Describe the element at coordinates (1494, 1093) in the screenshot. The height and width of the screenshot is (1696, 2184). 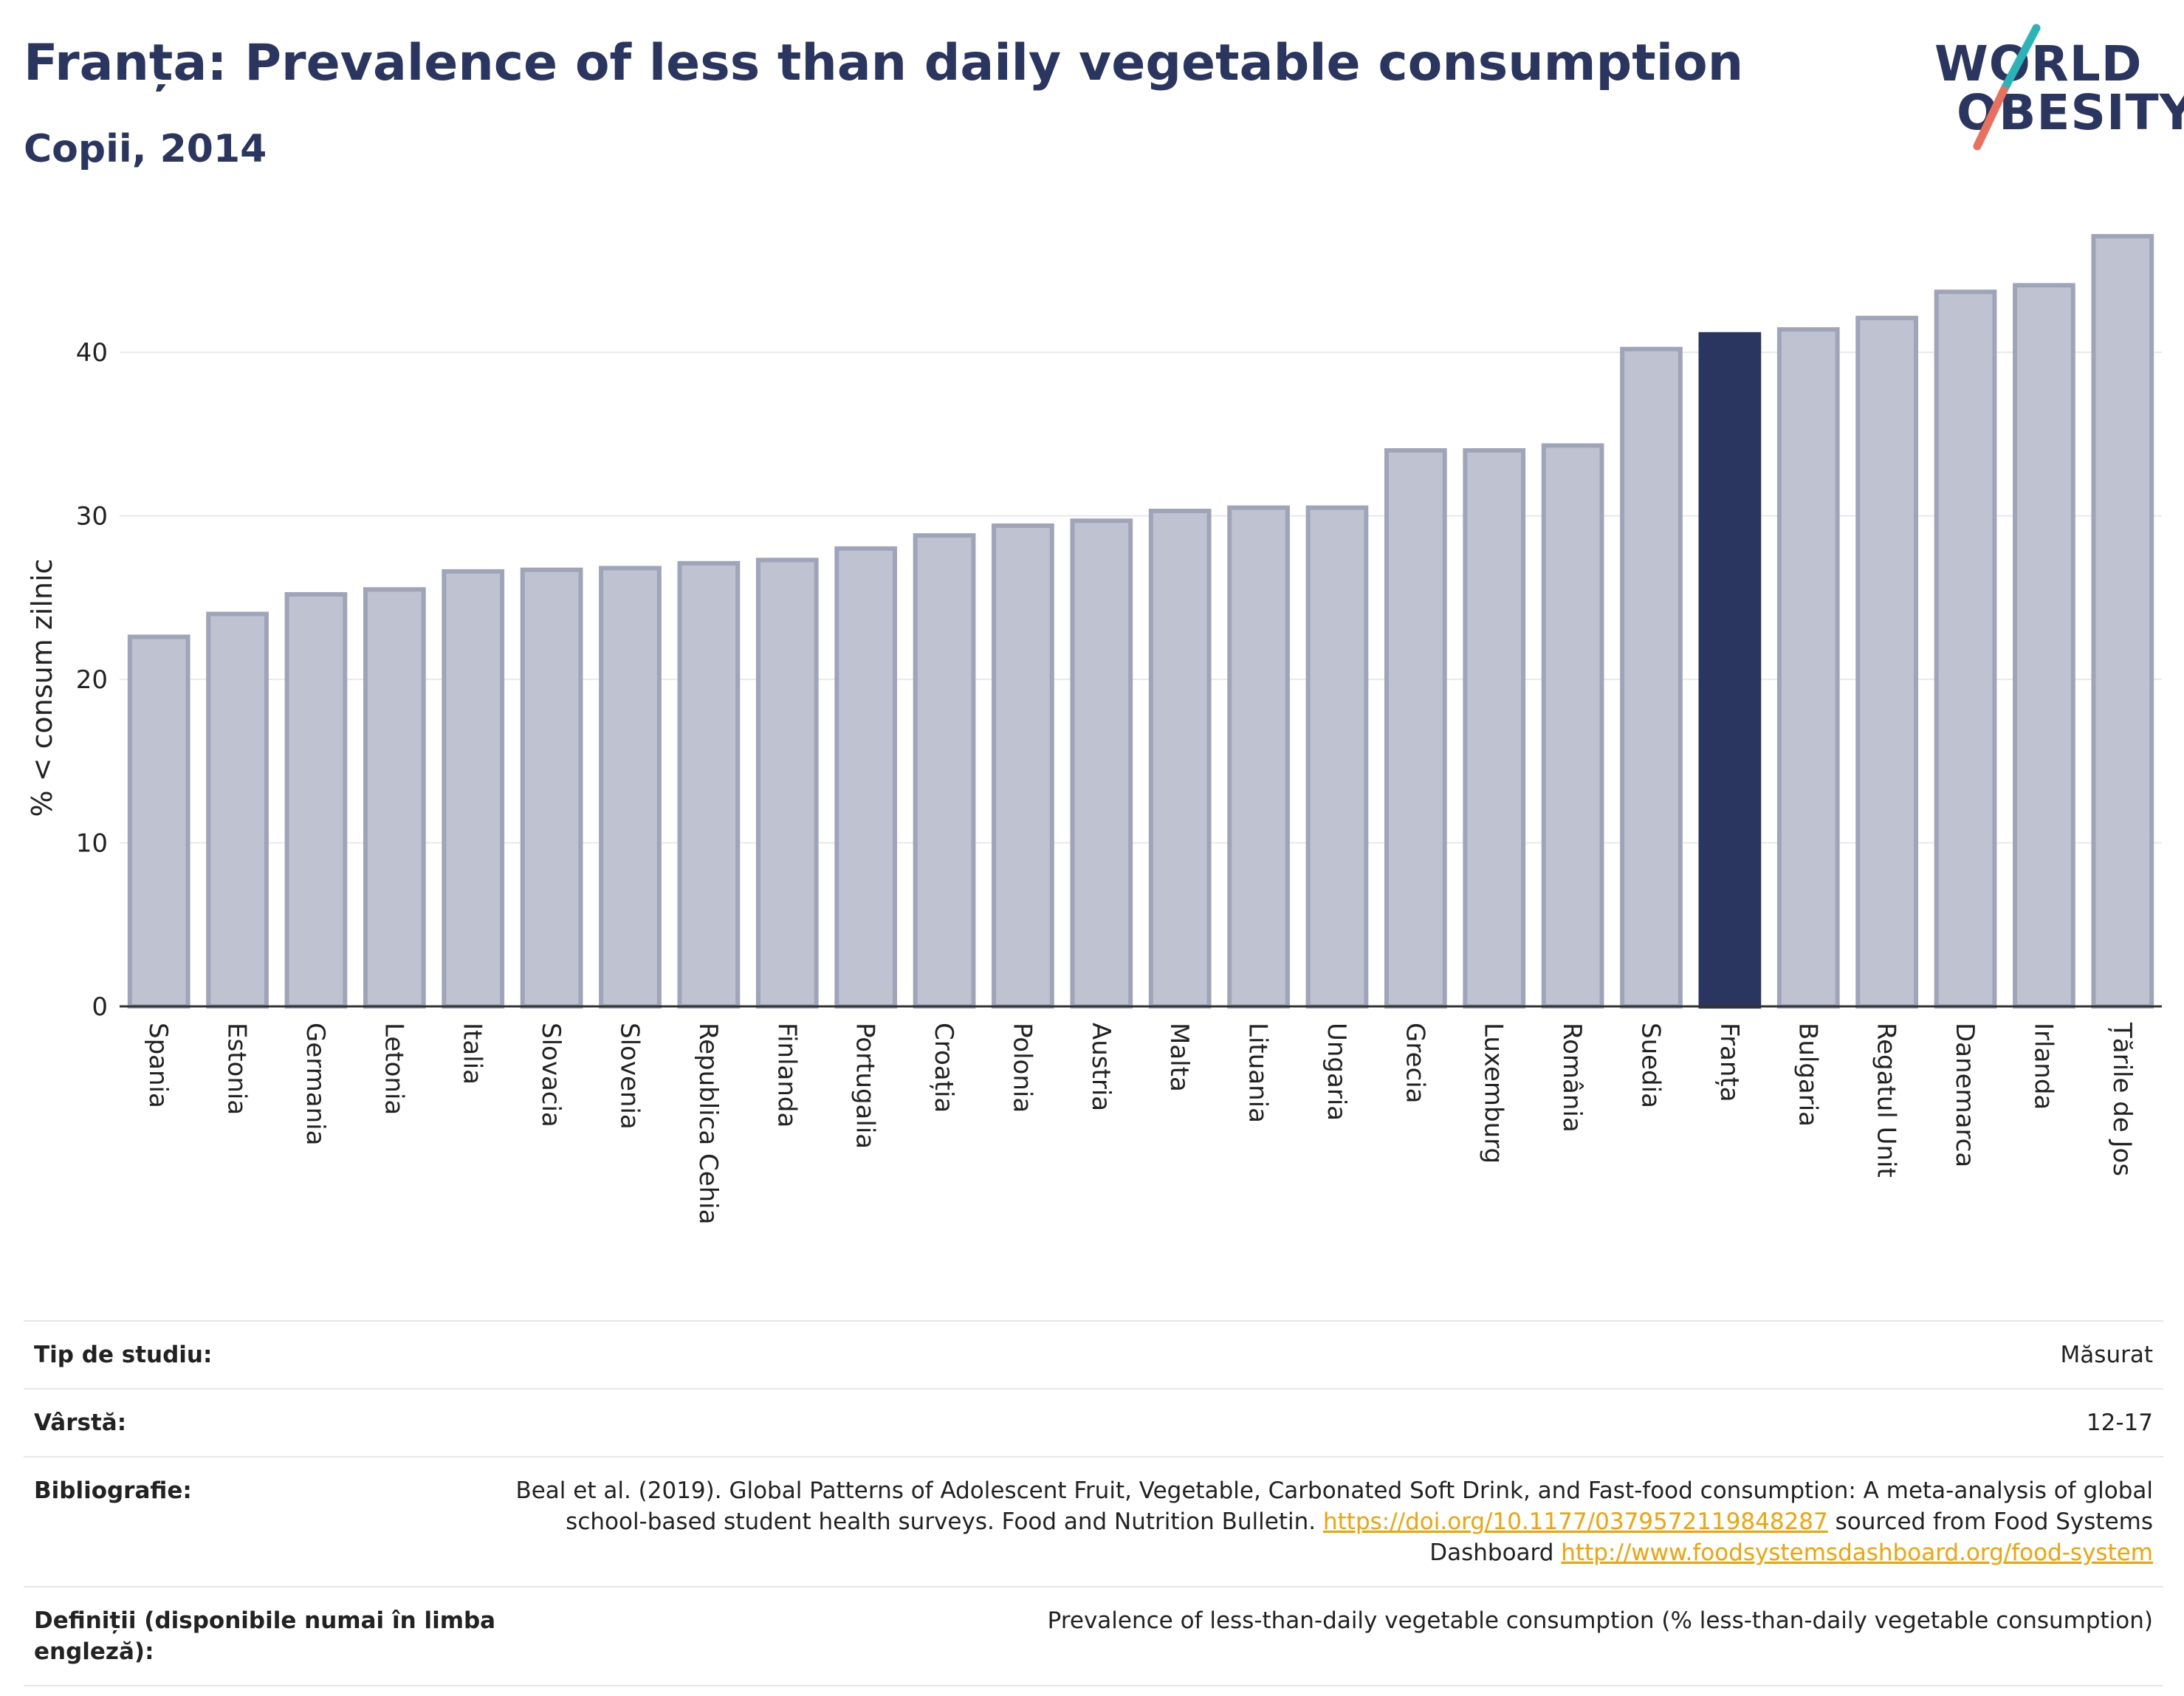
I see `x-tick-label: Luxemburg` at that location.